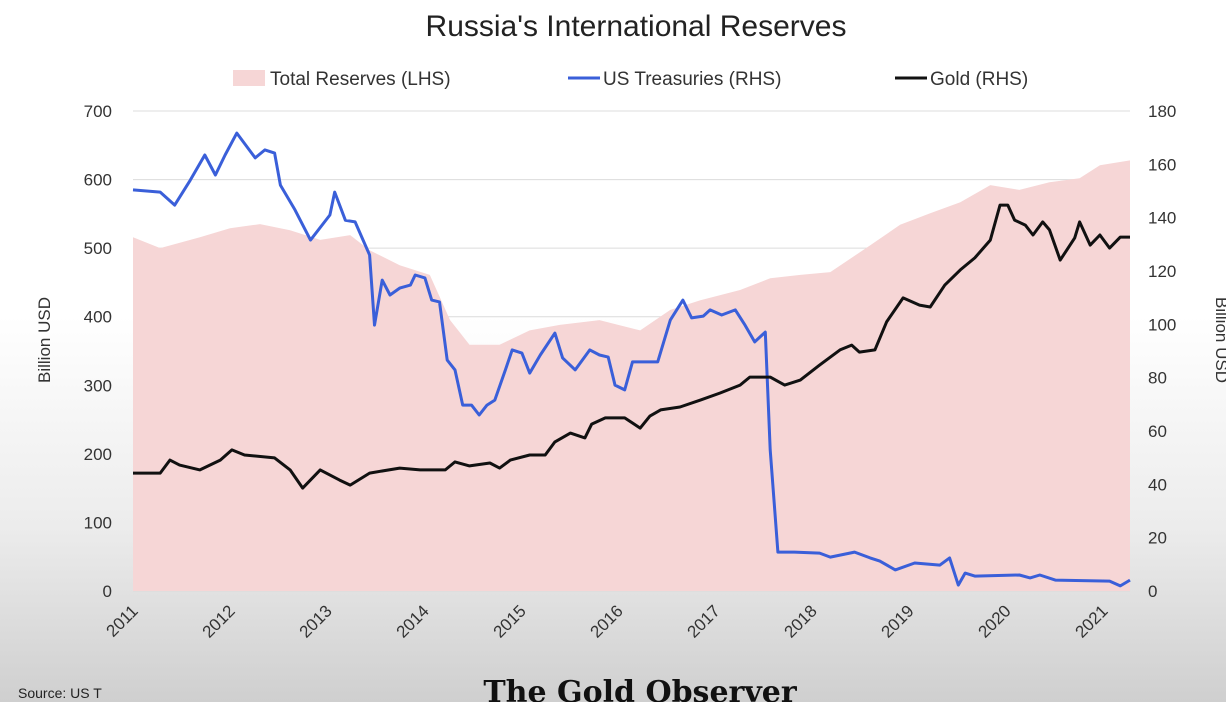 This screenshot has width=1226, height=702. Describe the element at coordinates (1157, 431) in the screenshot. I see `y2-tick-label: 60` at that location.